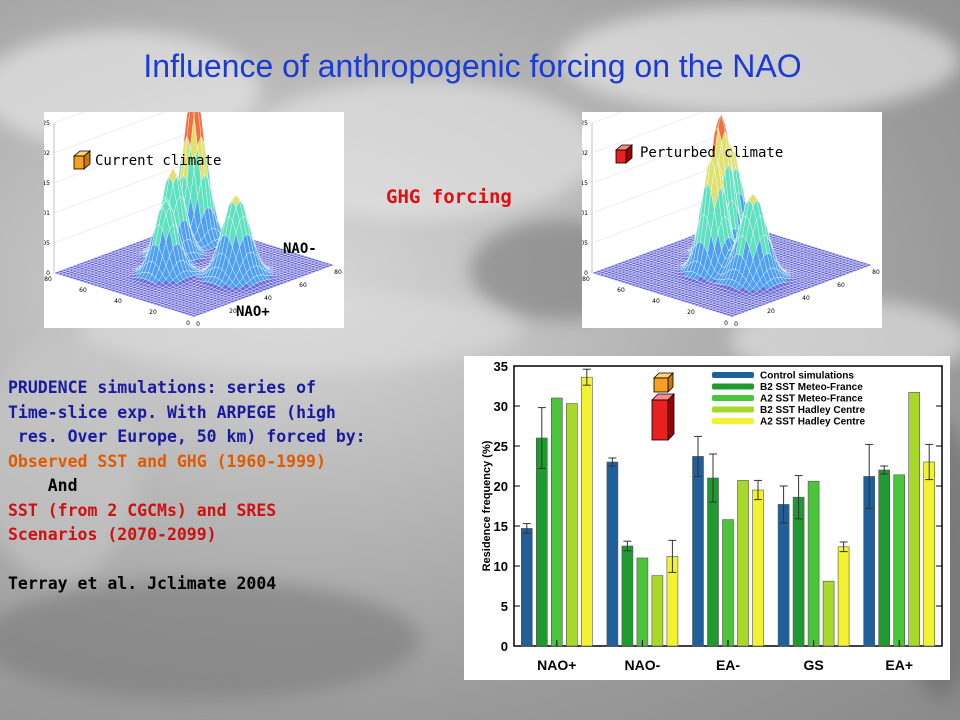 The height and width of the screenshot is (720, 960). What do you see at coordinates (585, 243) in the screenshot?
I see `right-surface-z-tick: 0.005` at bounding box center [585, 243].